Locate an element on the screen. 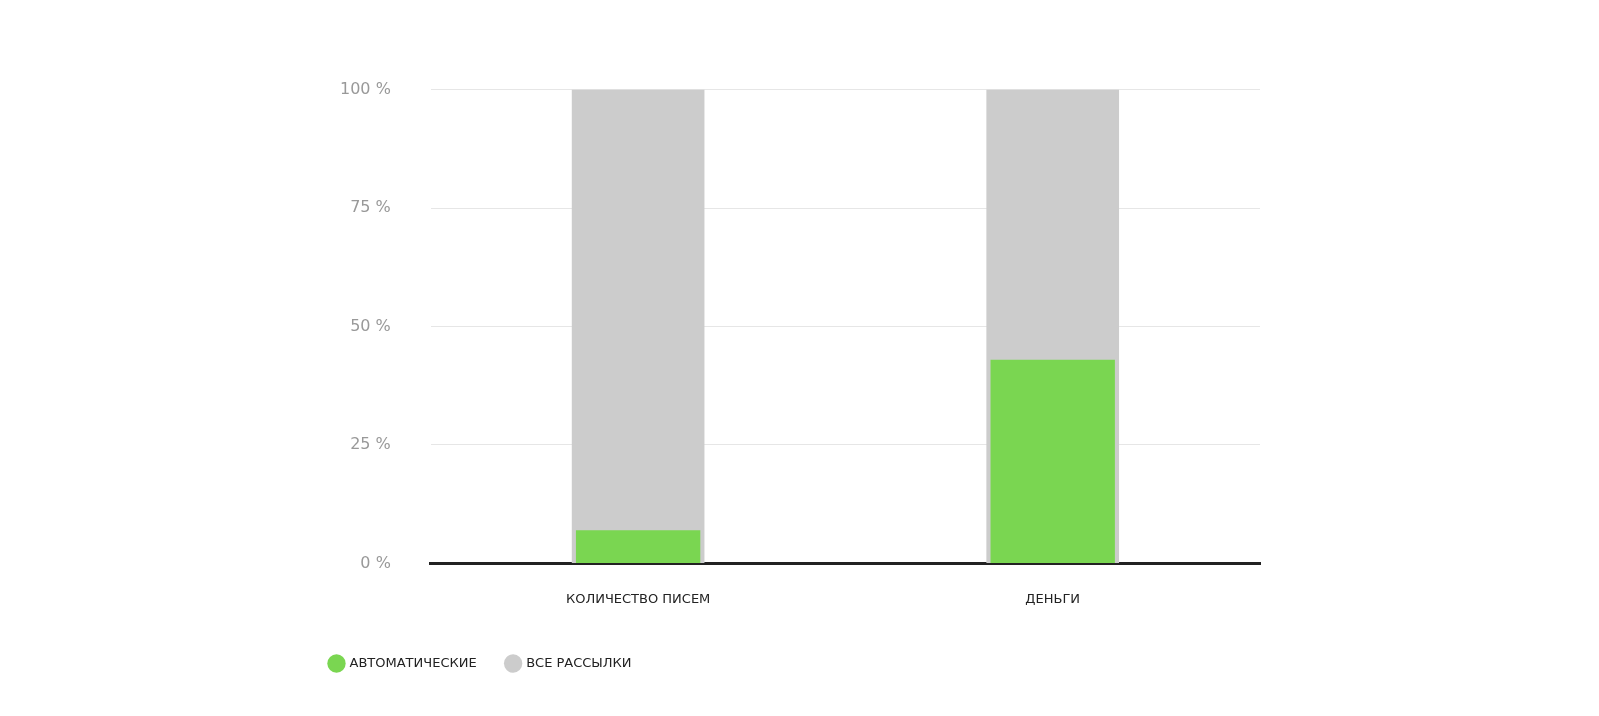 Image resolution: width=1599 pixels, height=716 pixels. legend-label: ВСЕ РАССЫЛКИ is located at coordinates (579, 662).